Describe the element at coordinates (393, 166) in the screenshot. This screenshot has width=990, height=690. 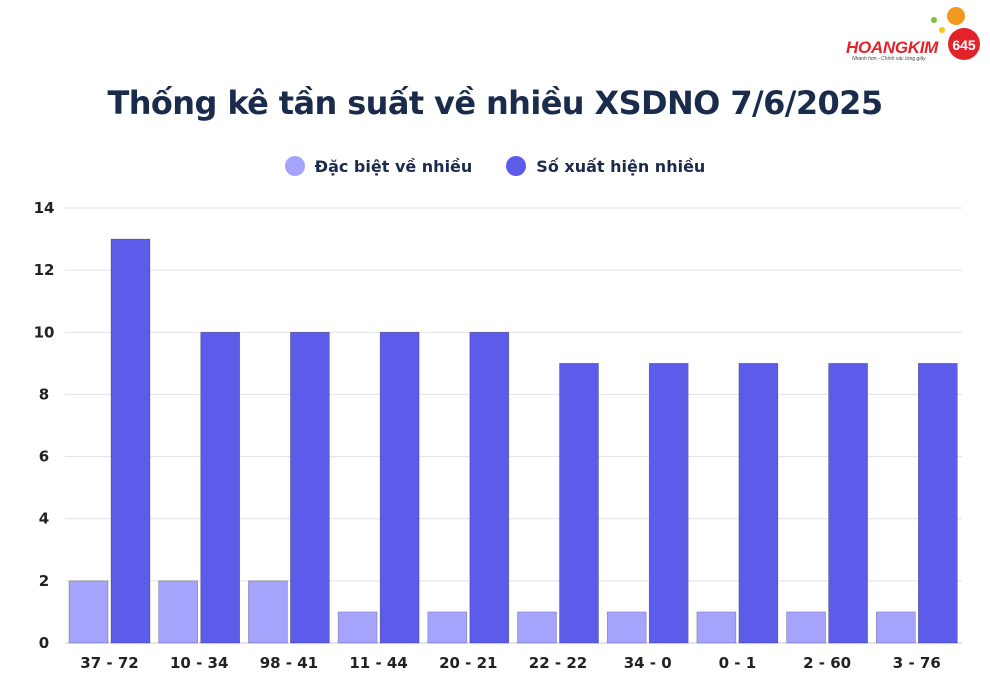
I see `legend-label-series1: Đặc biệt về nhiều` at that location.